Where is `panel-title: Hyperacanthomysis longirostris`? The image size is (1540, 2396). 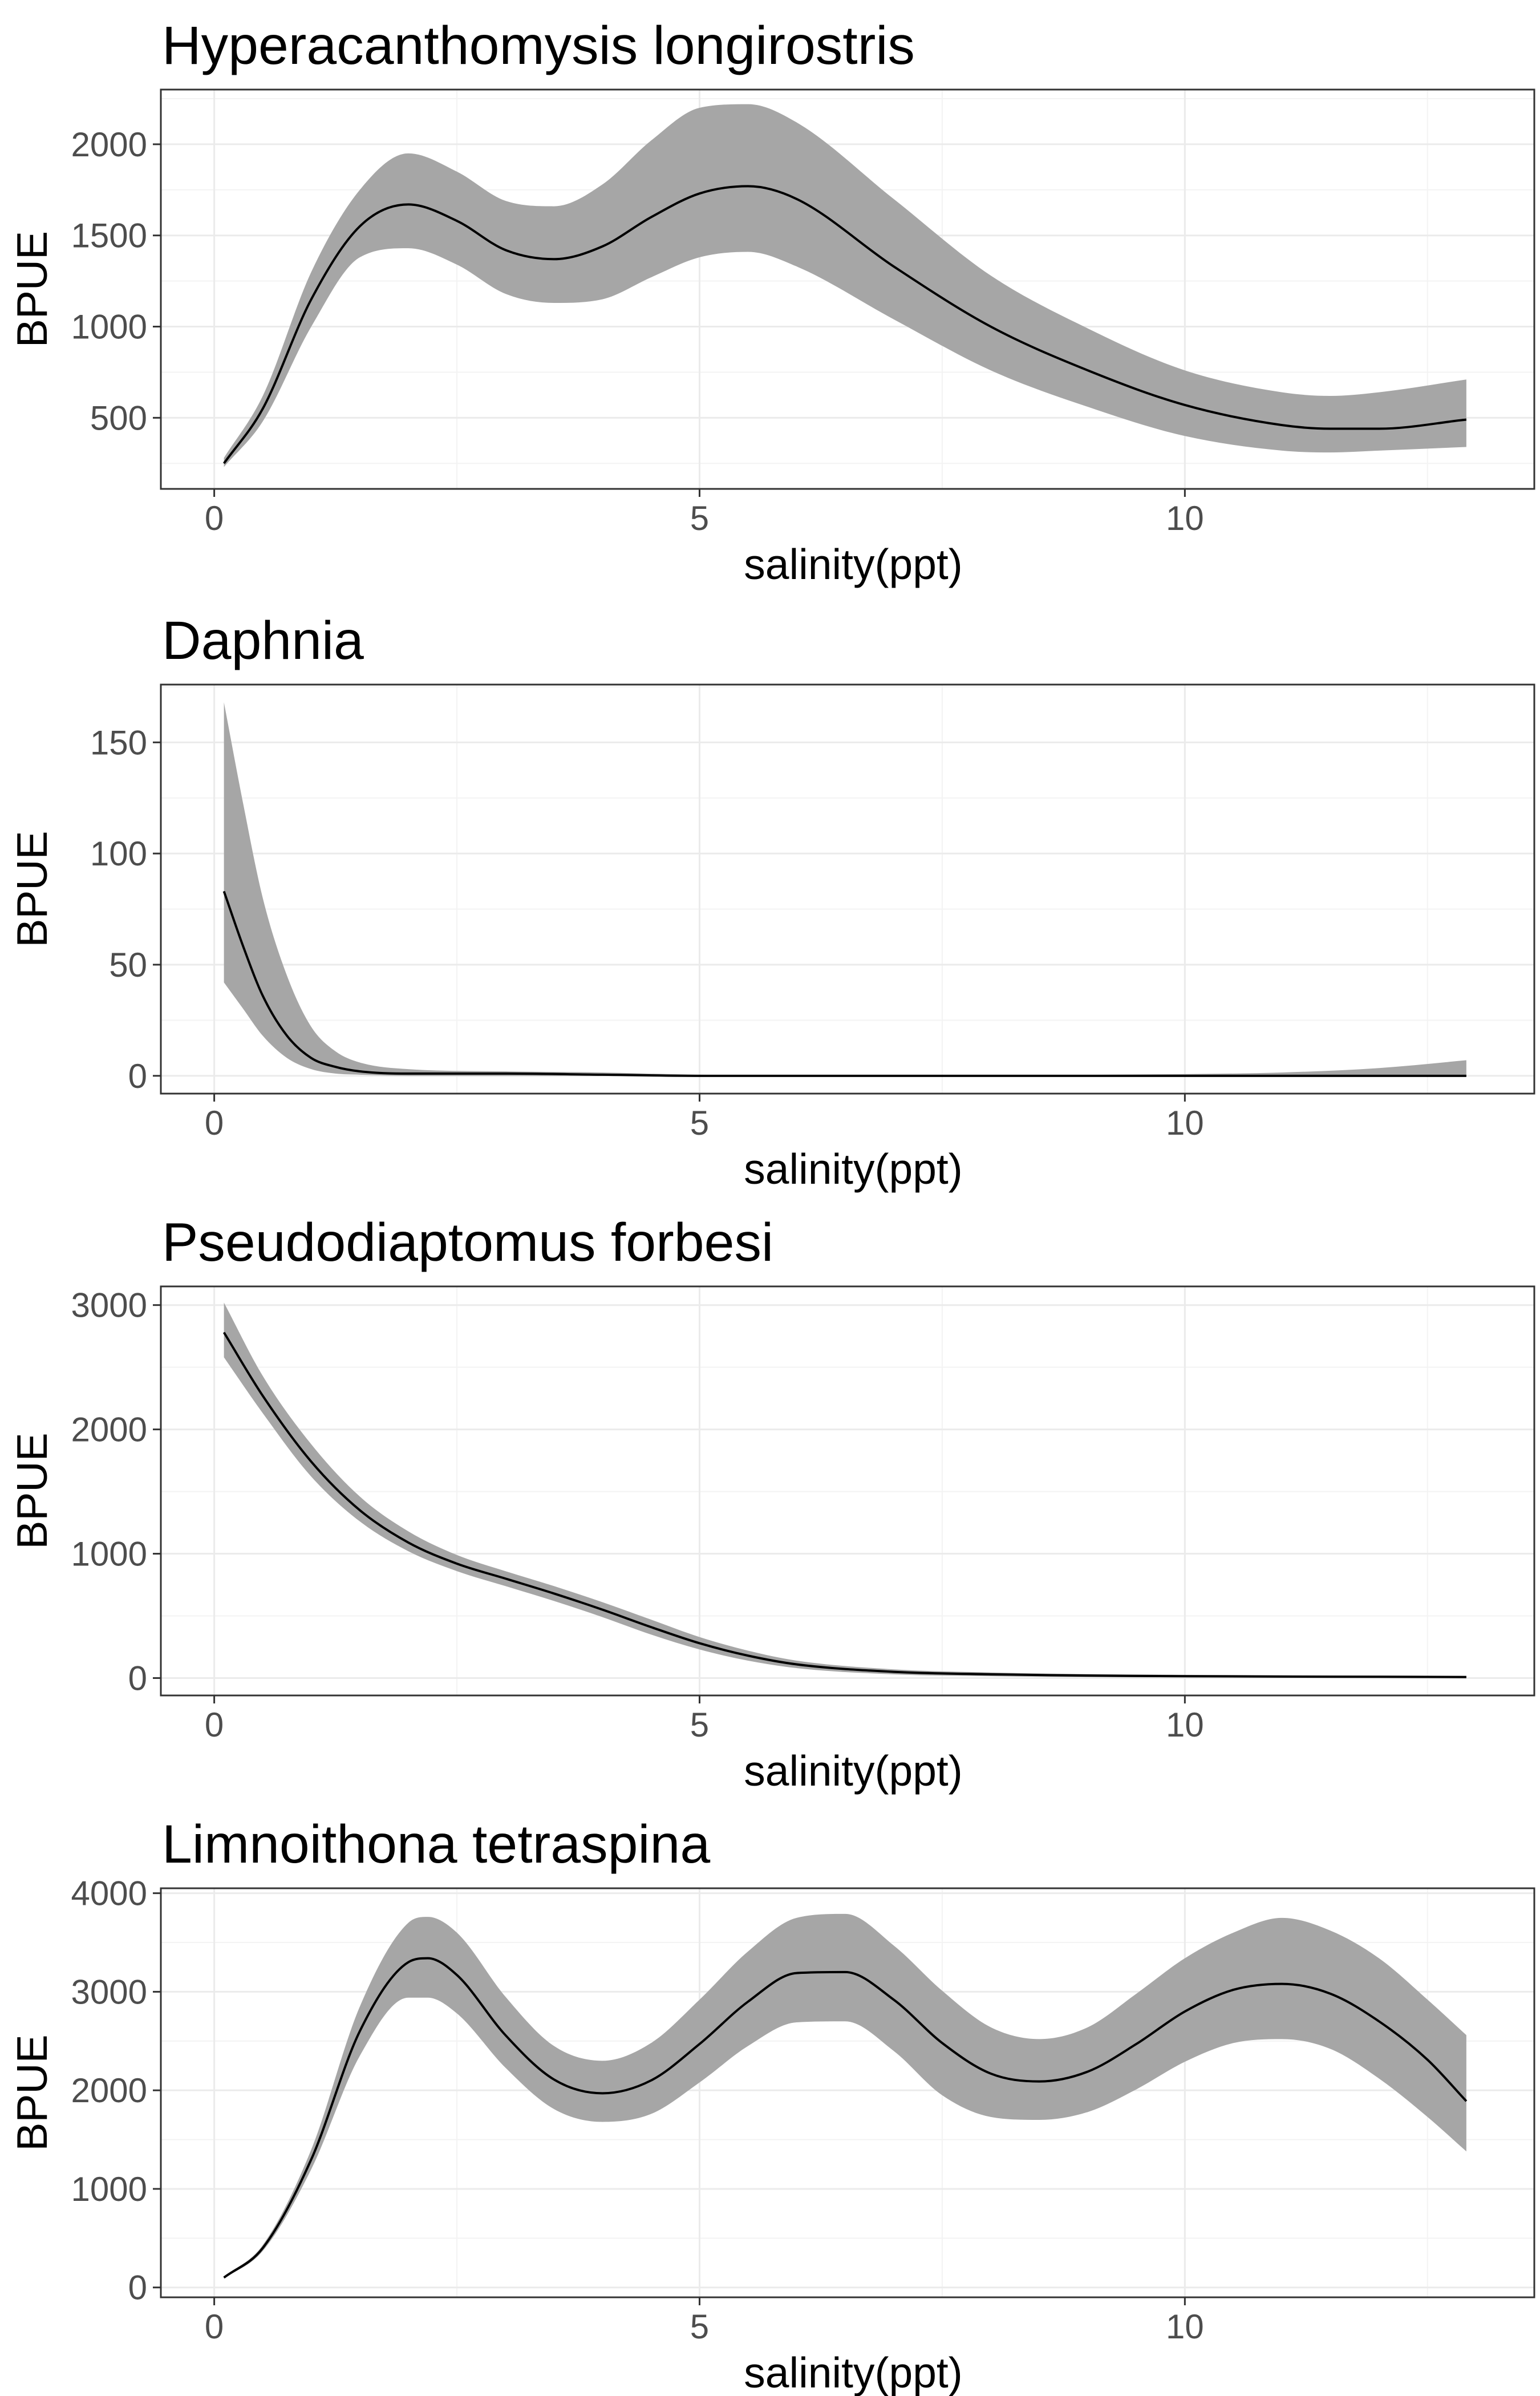 panel-title: Hyperacanthomysis longirostris is located at coordinates (539, 46).